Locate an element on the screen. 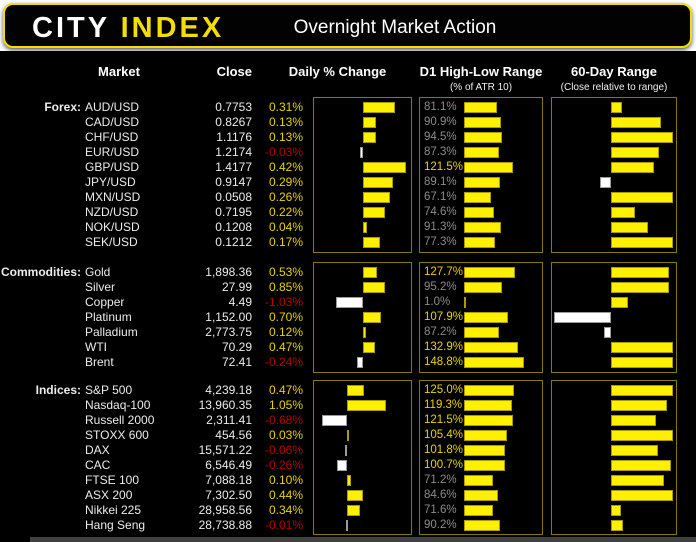 The image size is (696, 542). market-name: FTSE 100 is located at coordinates (112, 480).